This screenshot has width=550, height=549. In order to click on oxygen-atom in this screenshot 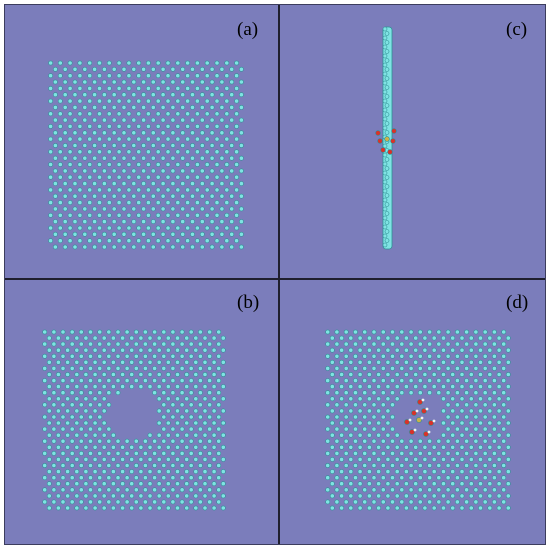, I will do `click(380, 141)`.